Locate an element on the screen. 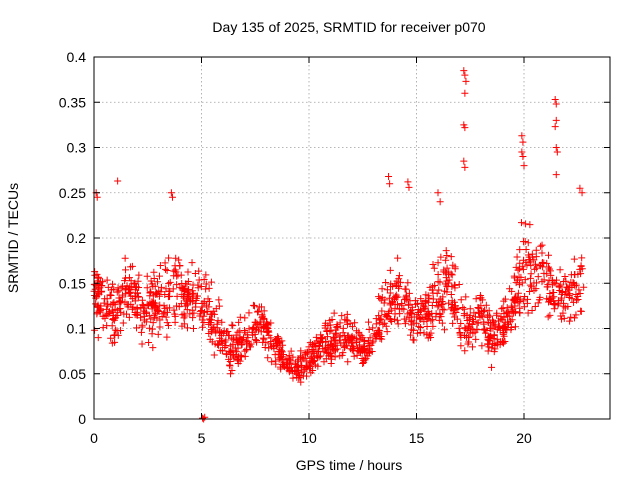  x-tick-label: 20 is located at coordinates (524, 438).